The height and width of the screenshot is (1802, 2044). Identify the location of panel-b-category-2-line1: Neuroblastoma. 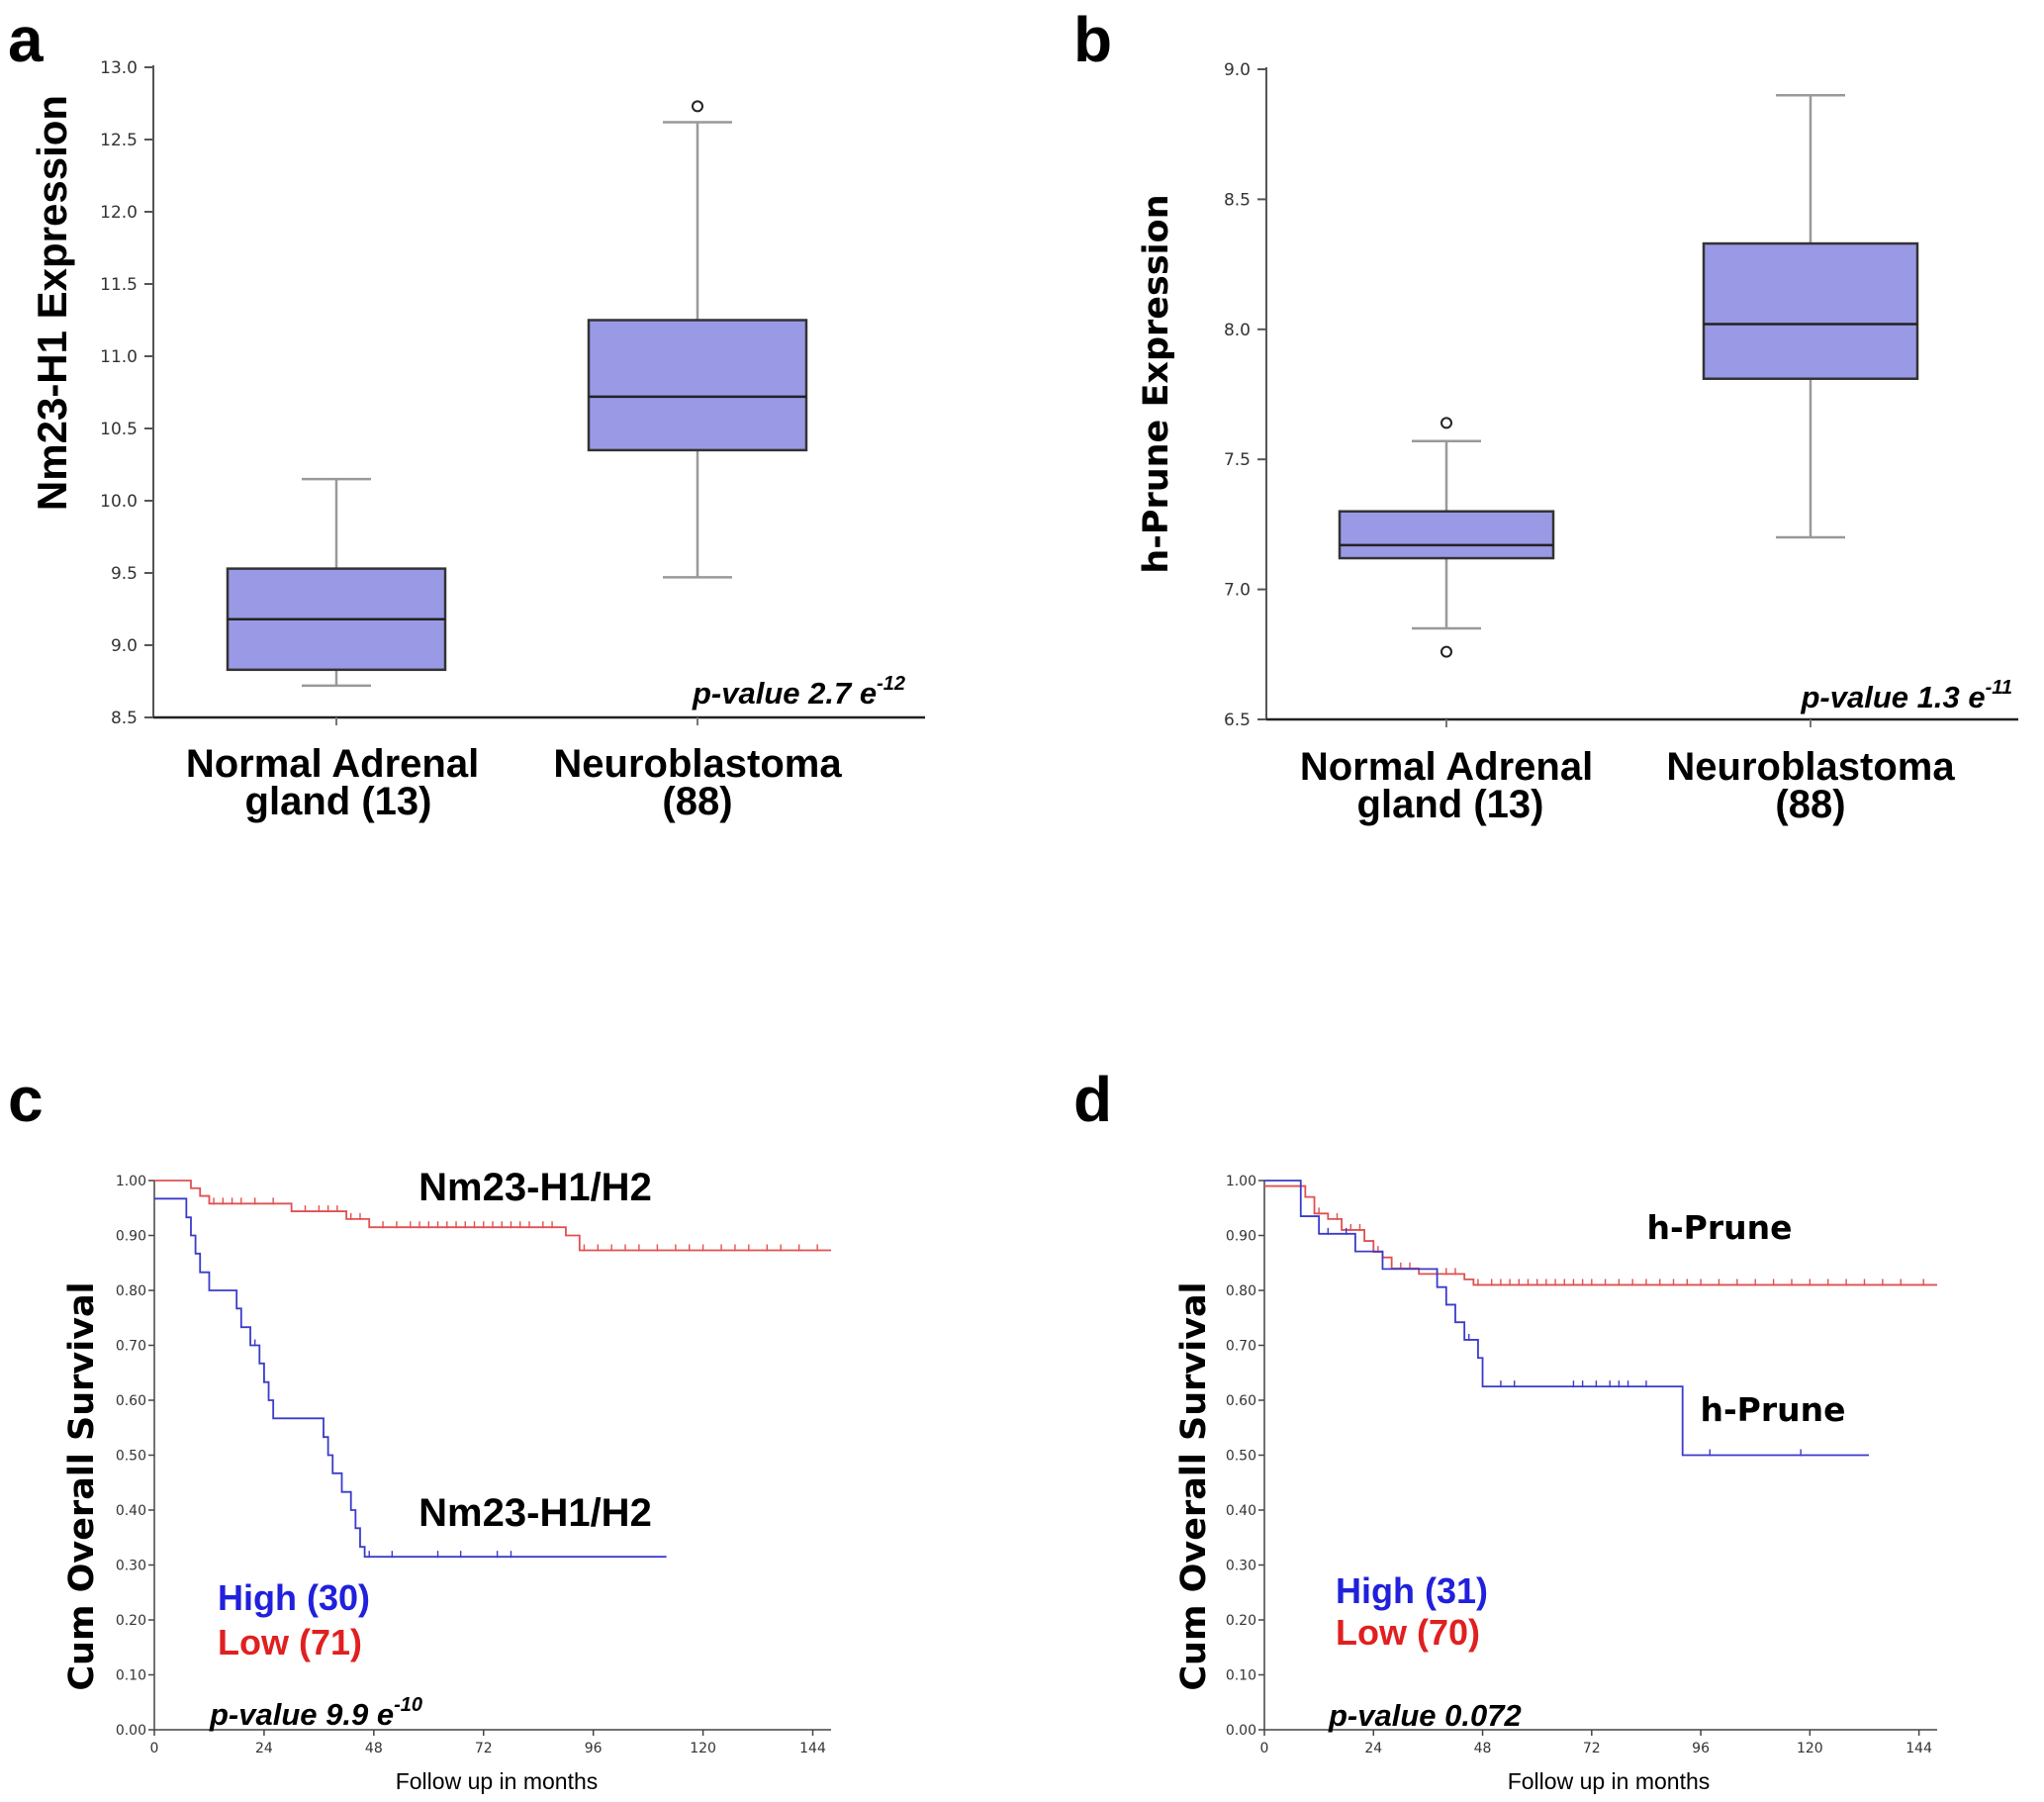
(1810, 767).